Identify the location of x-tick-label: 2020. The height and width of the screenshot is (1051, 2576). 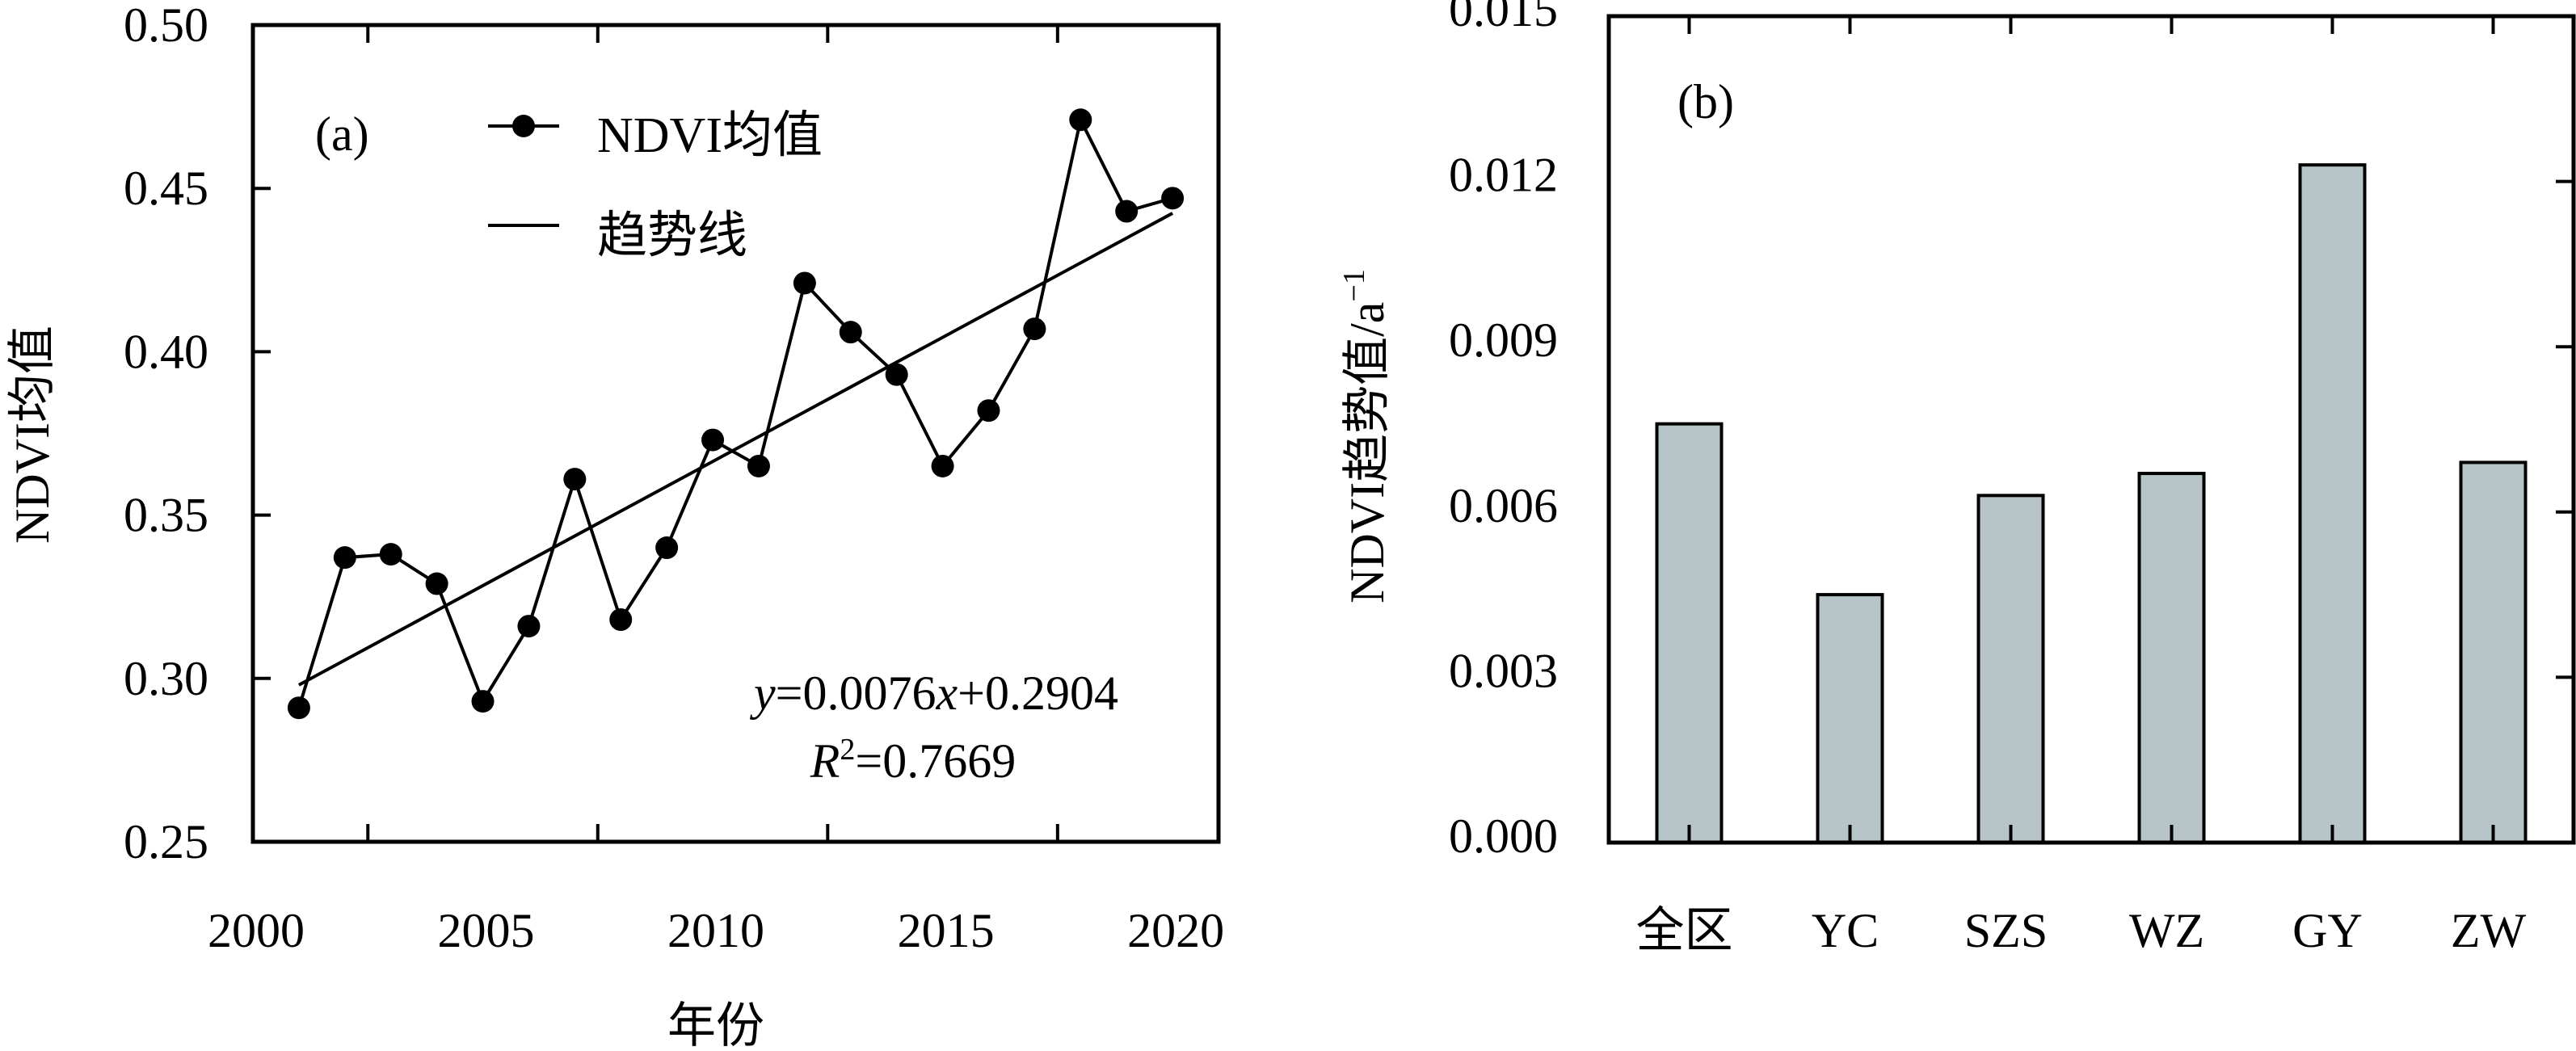
(1175, 930).